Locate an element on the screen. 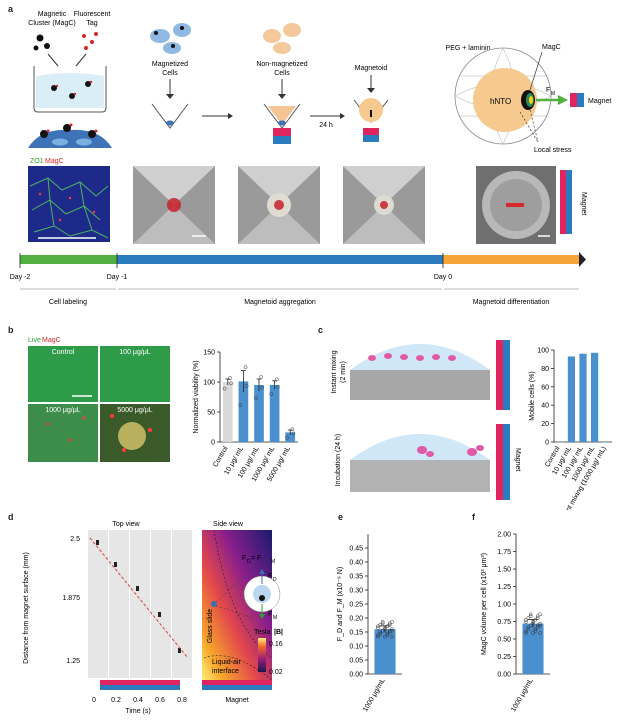 The image size is (622, 720). magnet-vertical-c: Magnet is located at coordinates (517, 459).